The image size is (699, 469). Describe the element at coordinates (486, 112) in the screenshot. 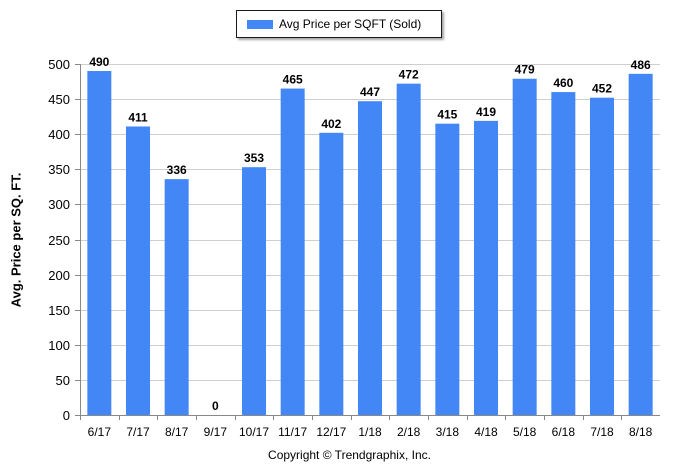

I see `data-label: 419` at that location.